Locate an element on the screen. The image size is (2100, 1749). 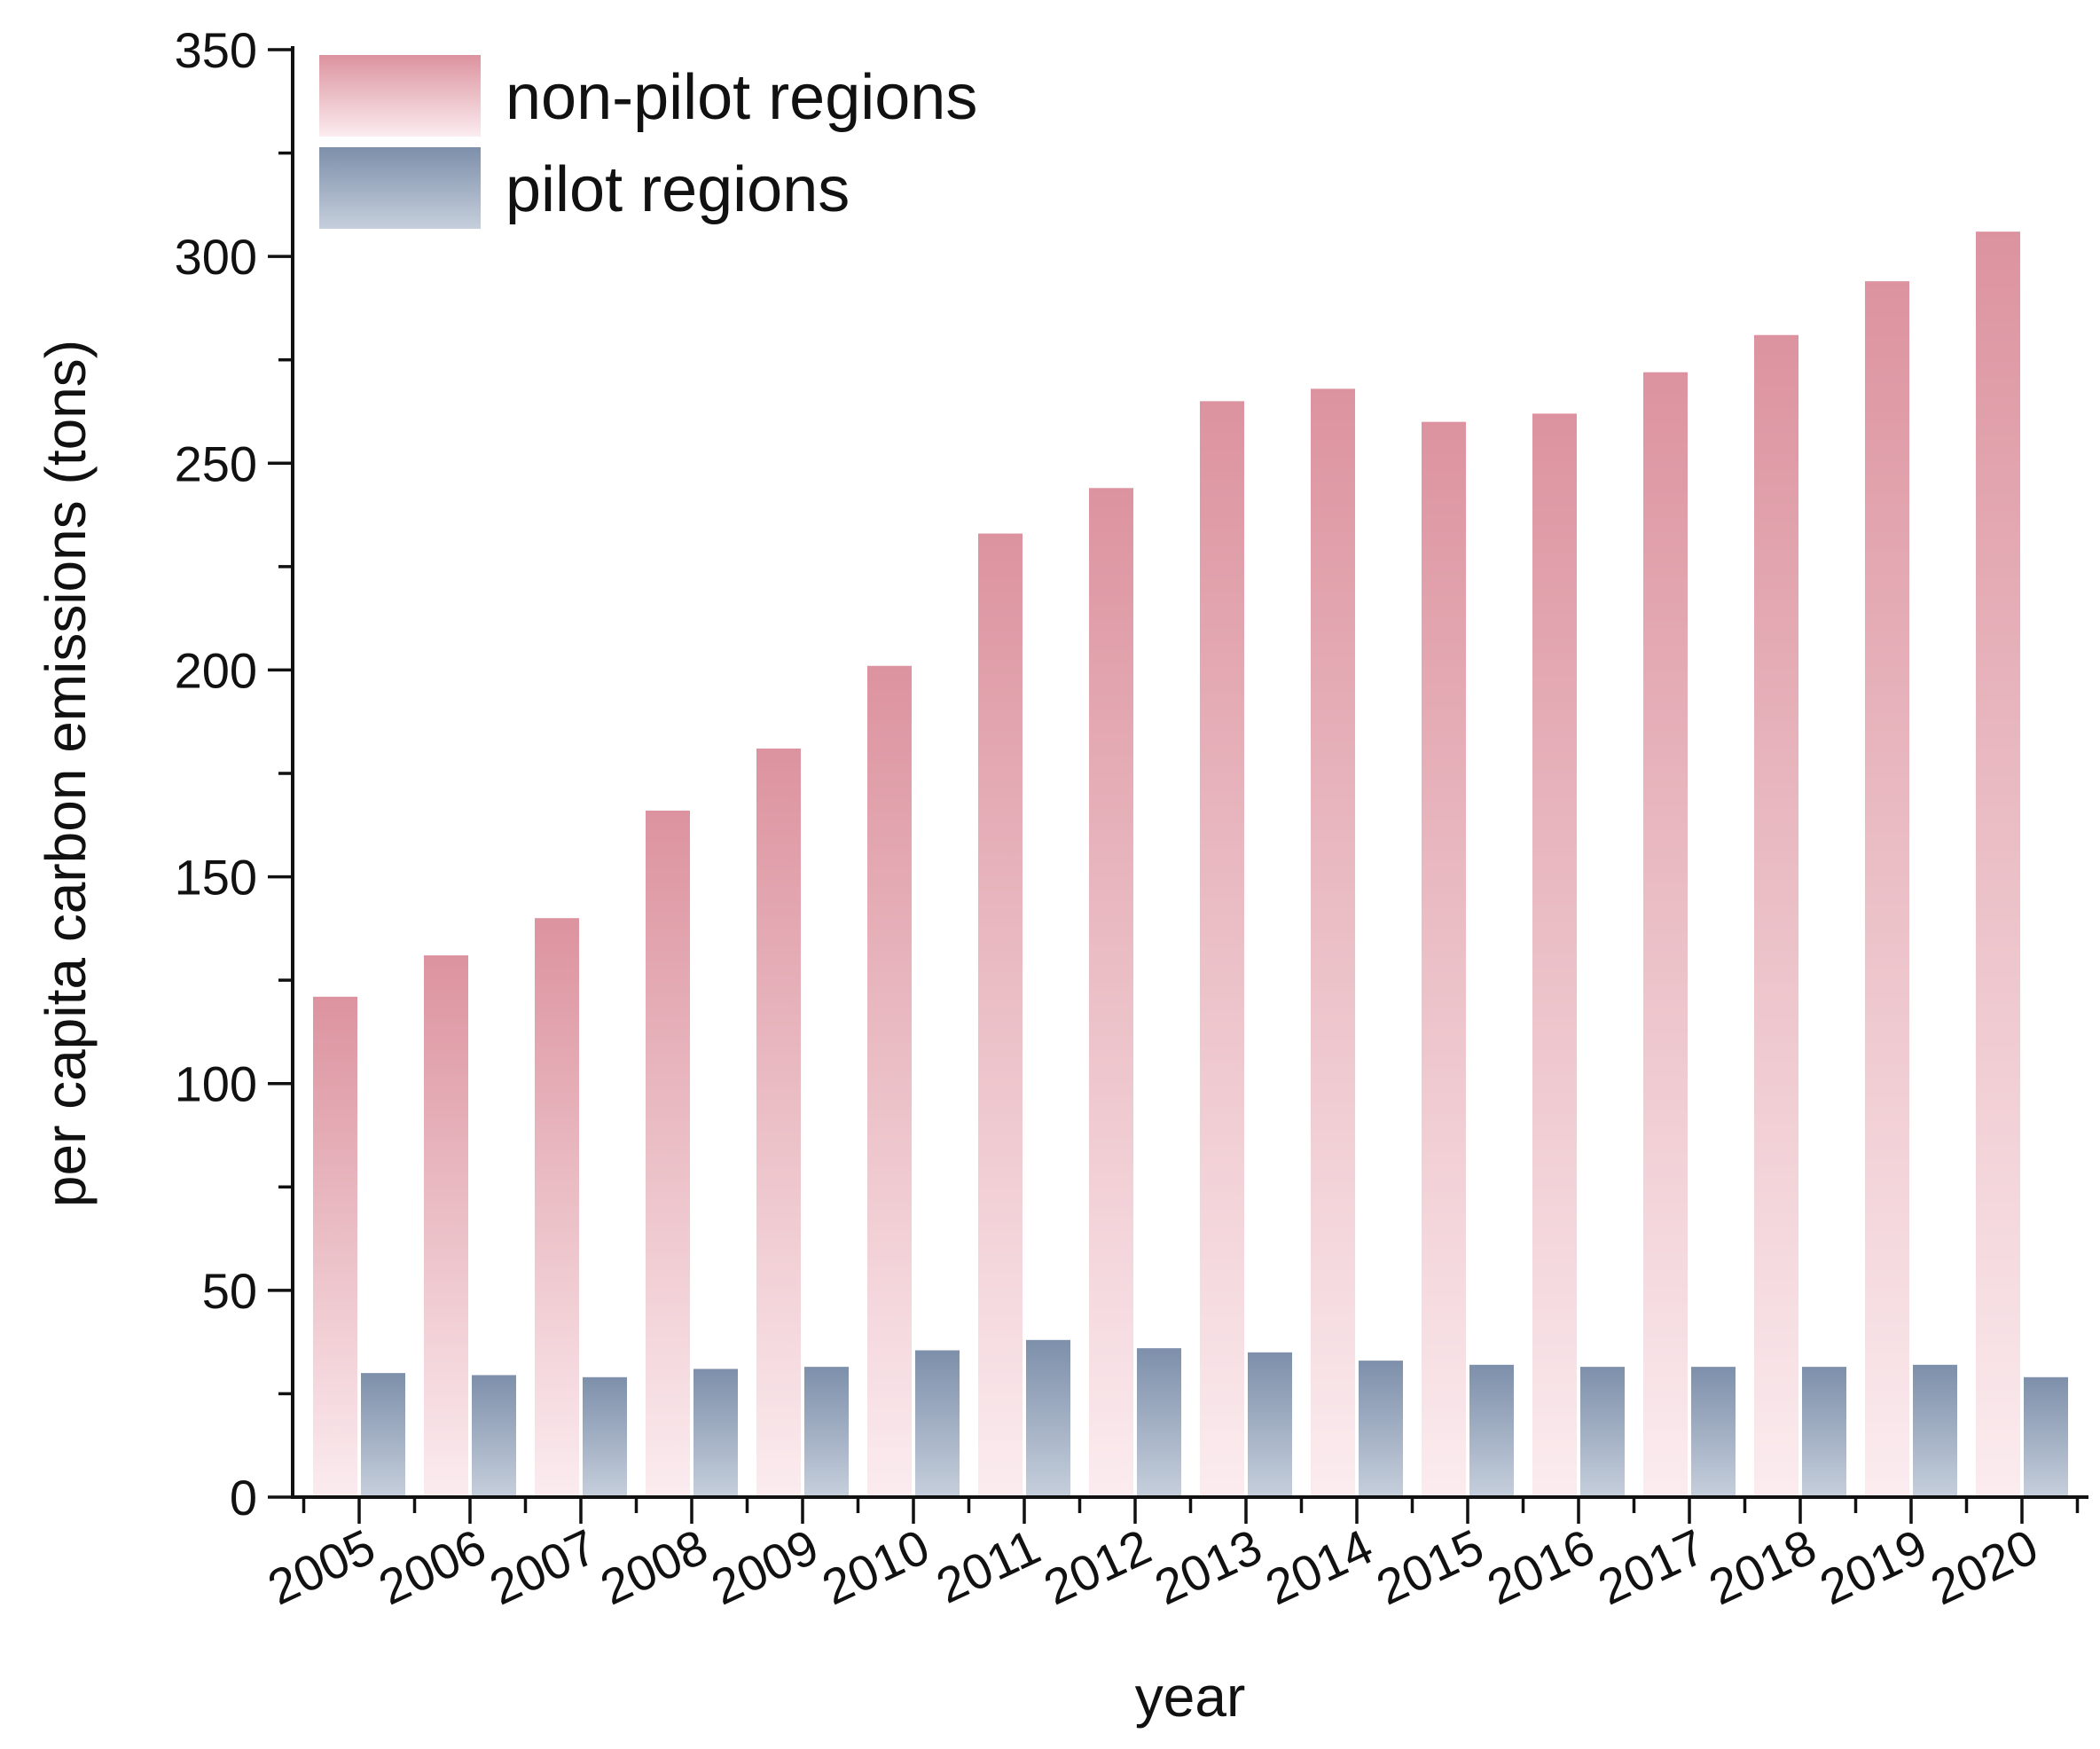
x-tick-label: 2020 is located at coordinates (1985, 1567).